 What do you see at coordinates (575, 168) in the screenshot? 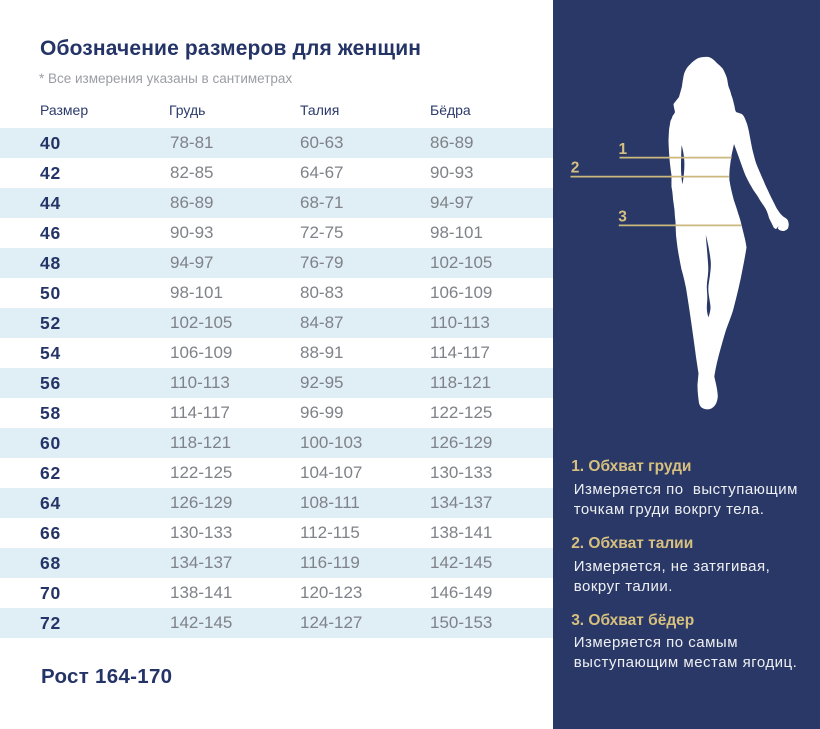
I see `svg-text: 2` at bounding box center [575, 168].